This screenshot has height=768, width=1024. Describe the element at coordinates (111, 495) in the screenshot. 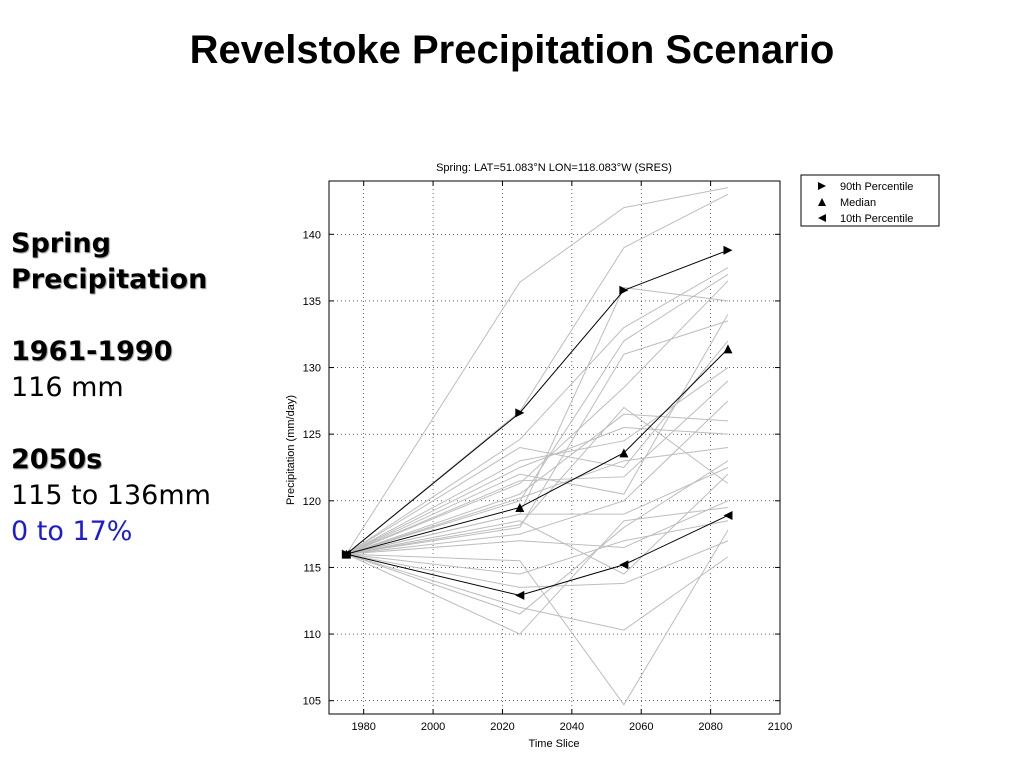

I see `future-range: 115 to 136mm` at that location.